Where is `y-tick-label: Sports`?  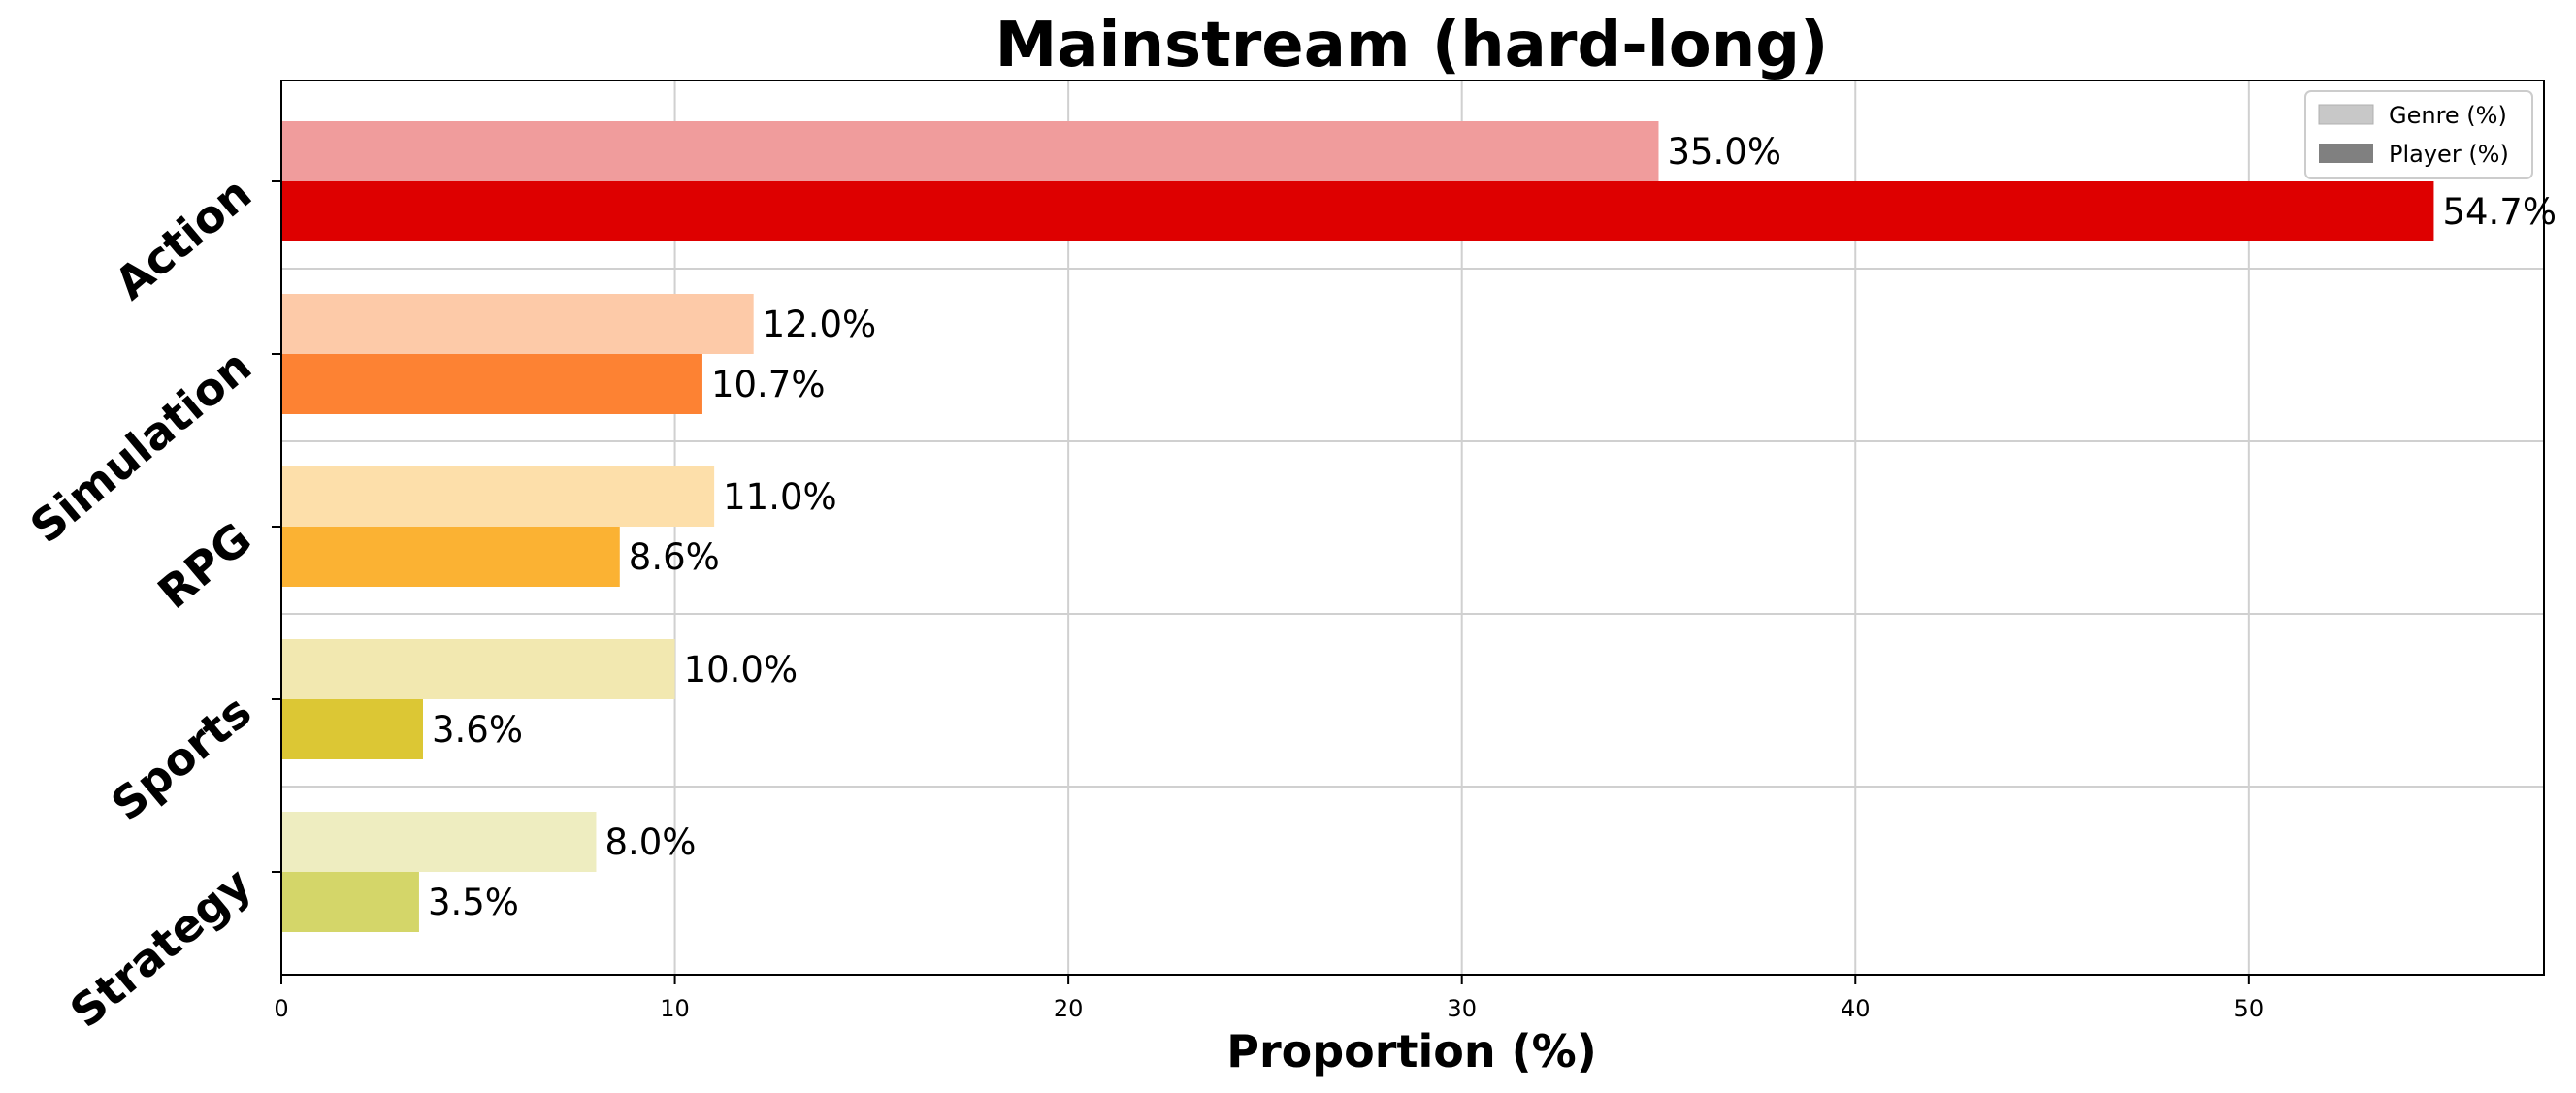 y-tick-label: Sports is located at coordinates (181, 757).